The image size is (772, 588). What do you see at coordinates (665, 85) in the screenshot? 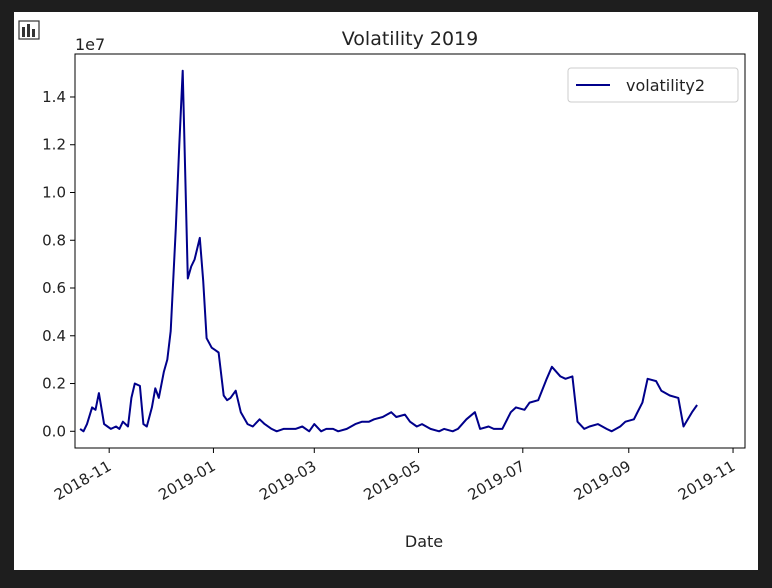
I see `legend-label: volatility2` at bounding box center [665, 85].